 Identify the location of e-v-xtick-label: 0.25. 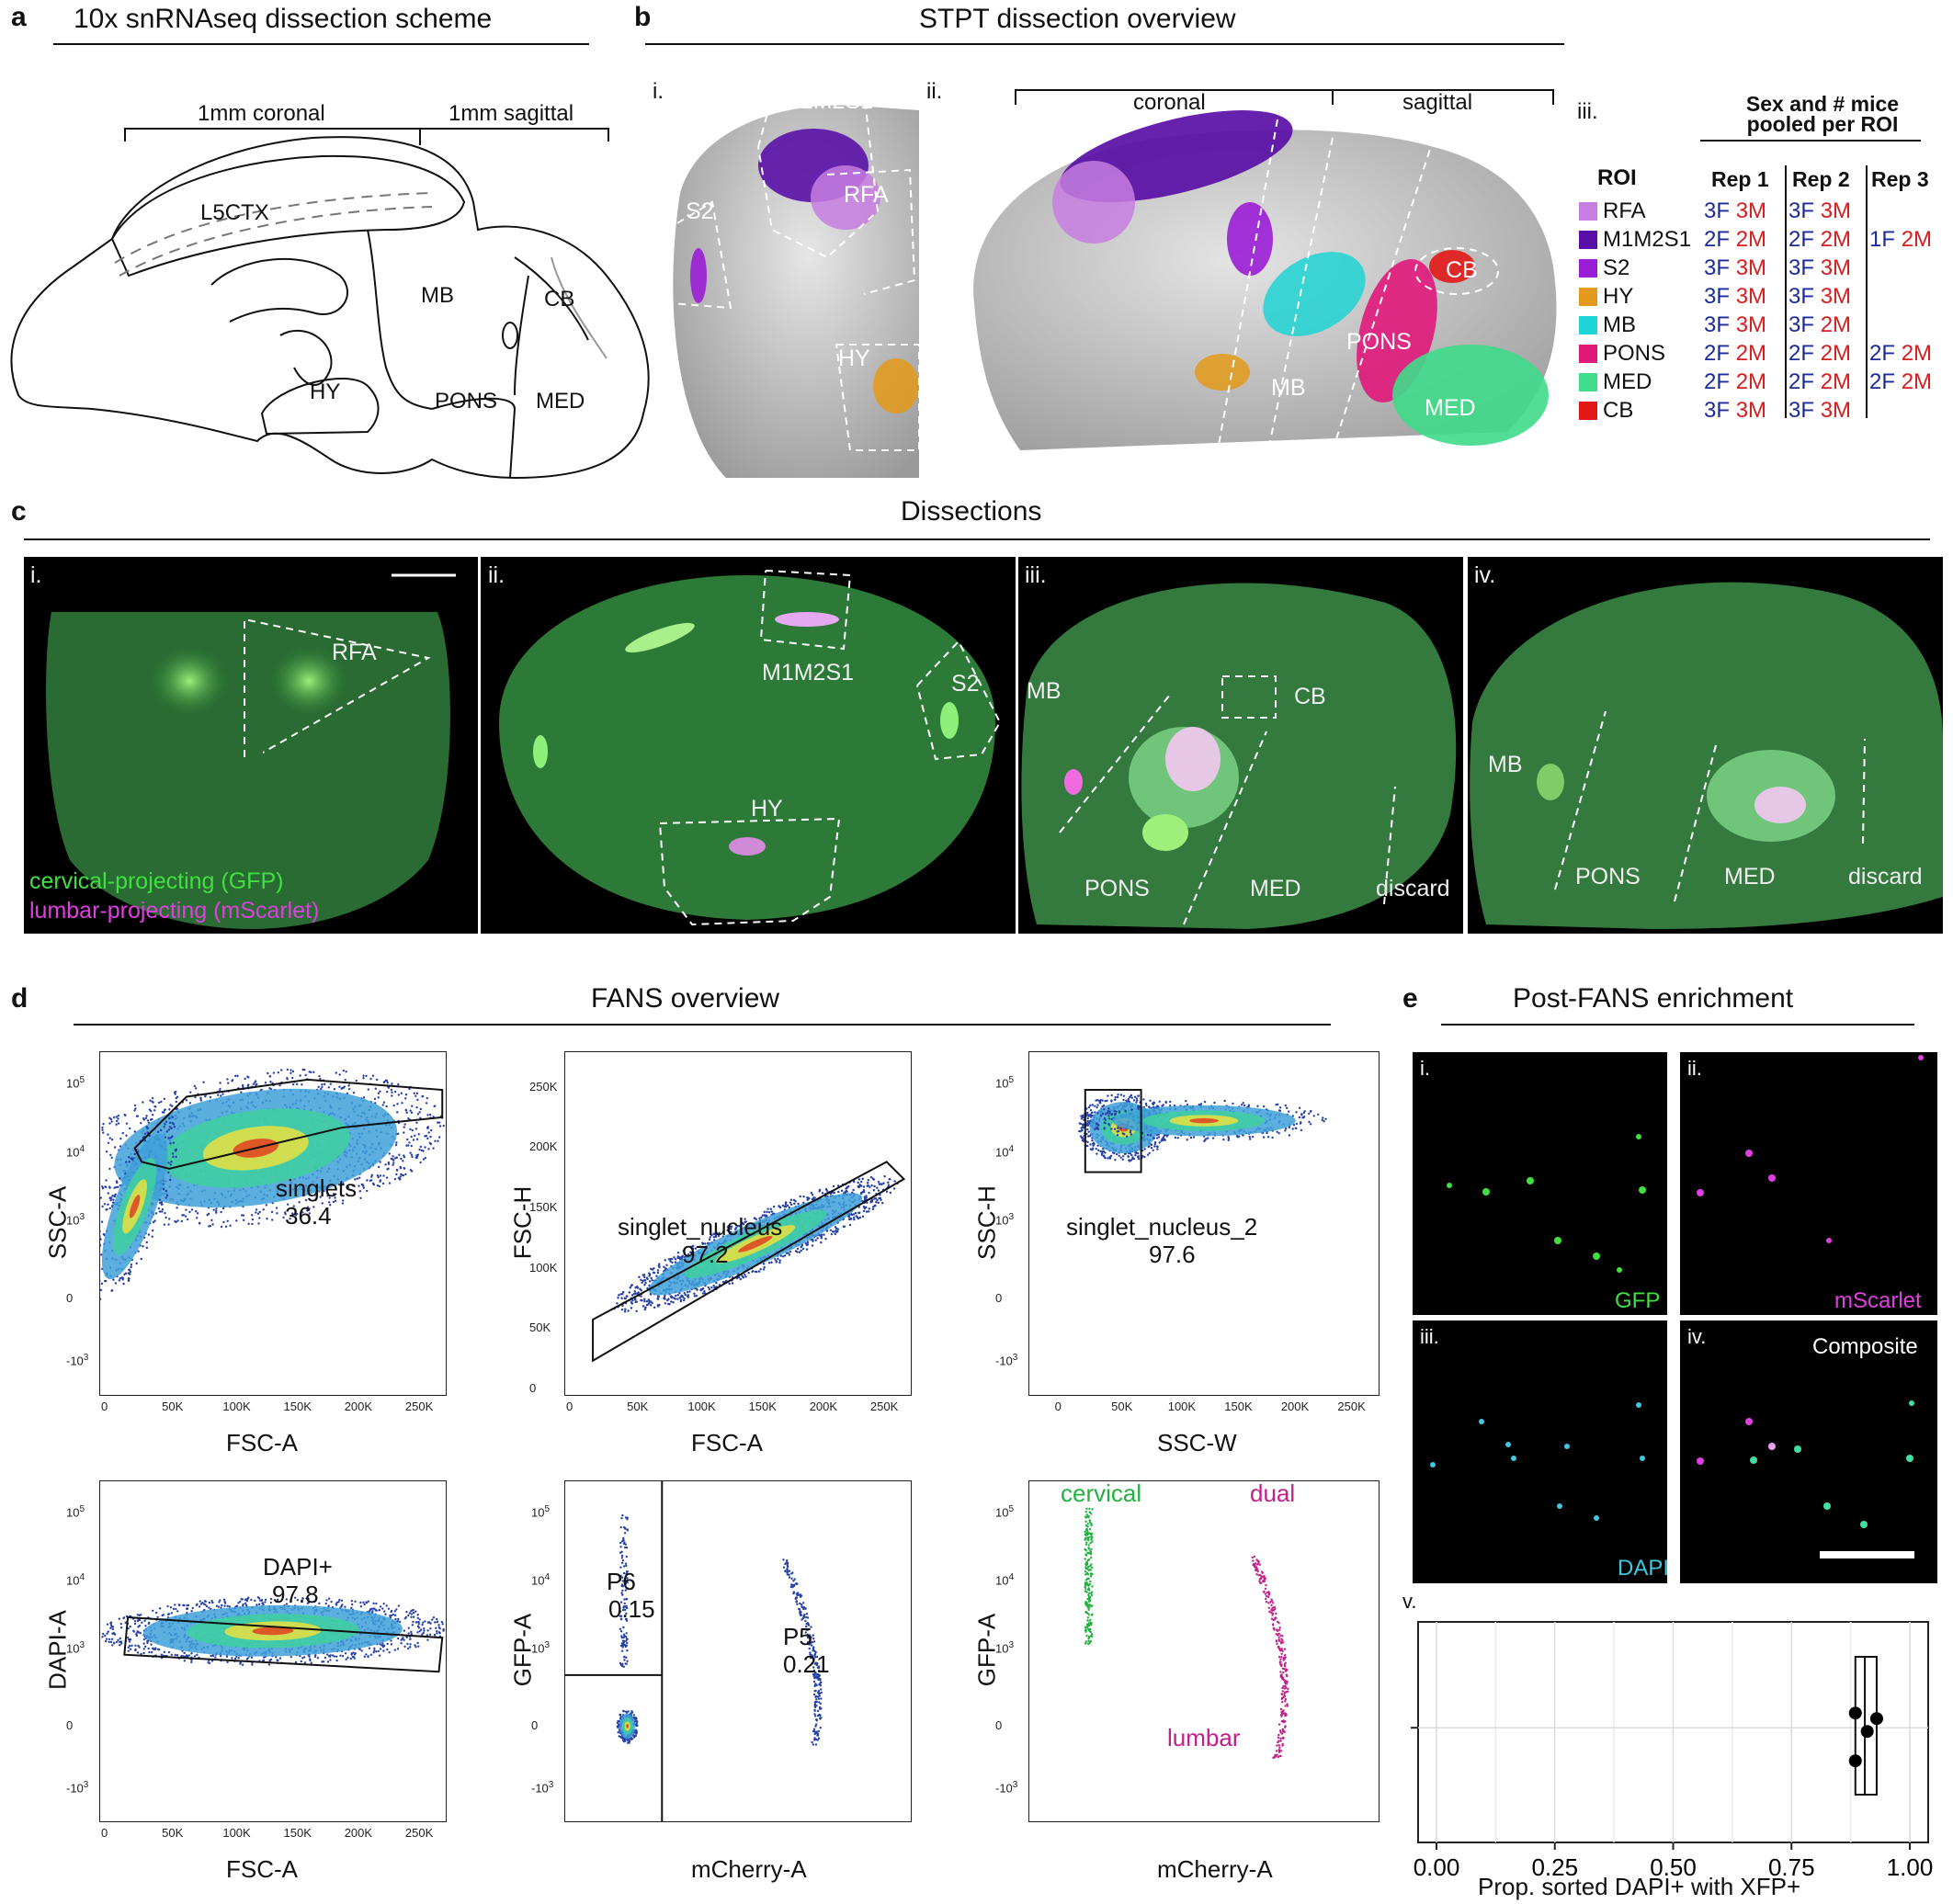
(1555, 1867).